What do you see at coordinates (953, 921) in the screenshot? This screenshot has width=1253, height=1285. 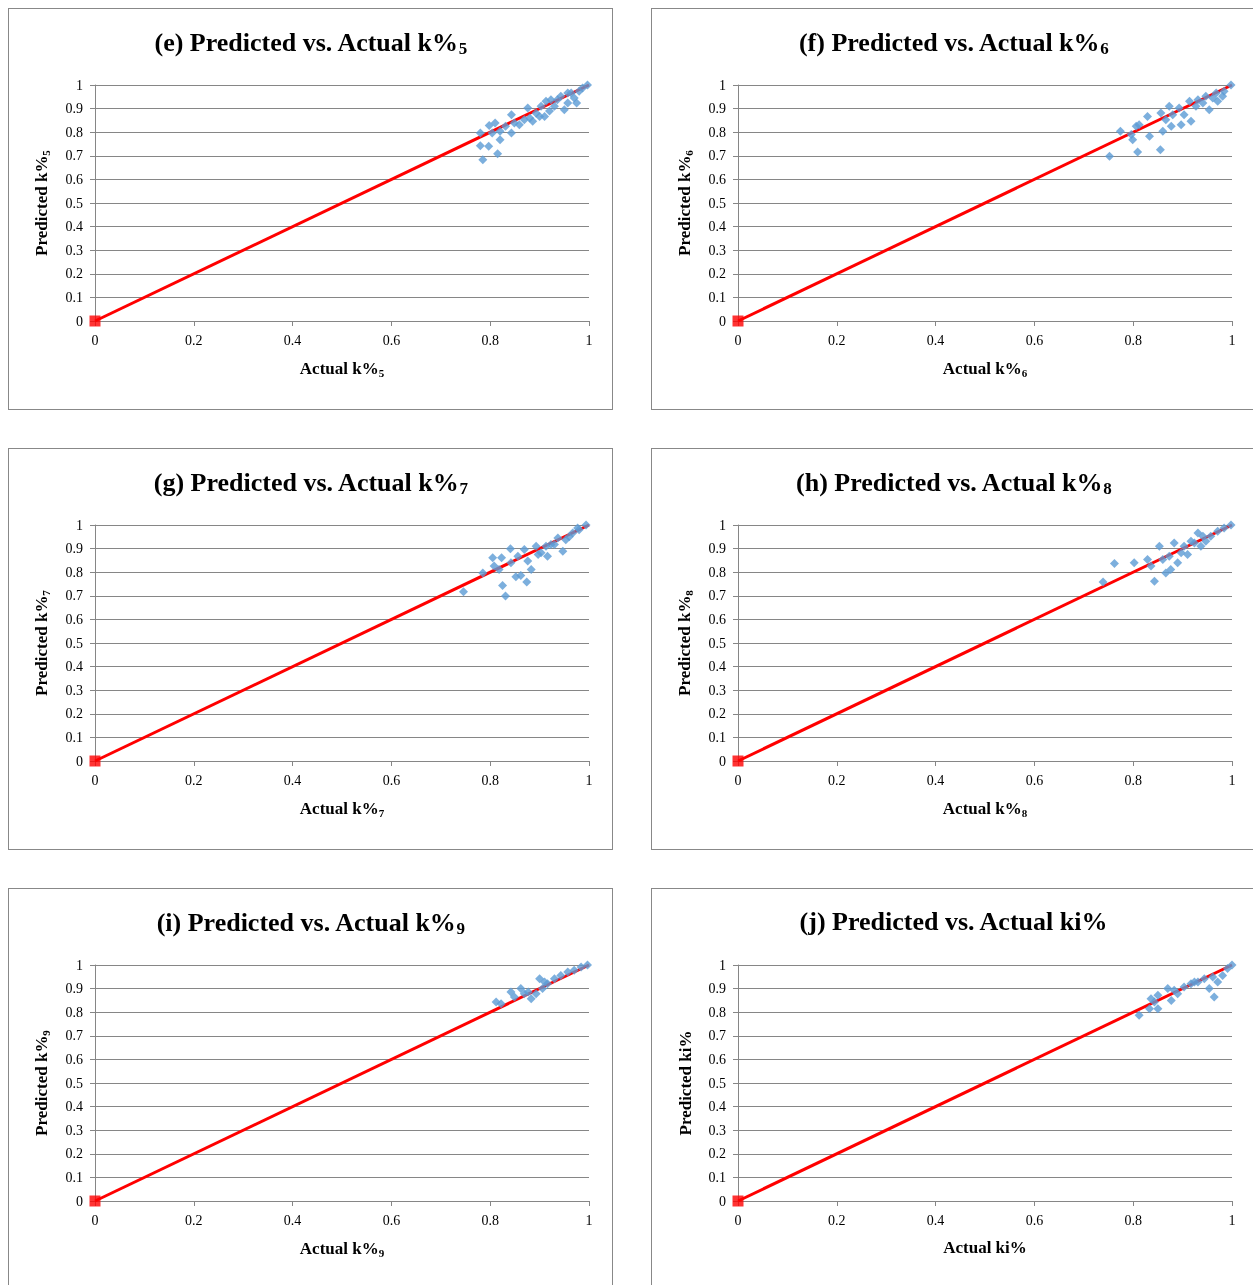 I see `chart-title: (j) Predicted vs. Actual ki%` at bounding box center [953, 921].